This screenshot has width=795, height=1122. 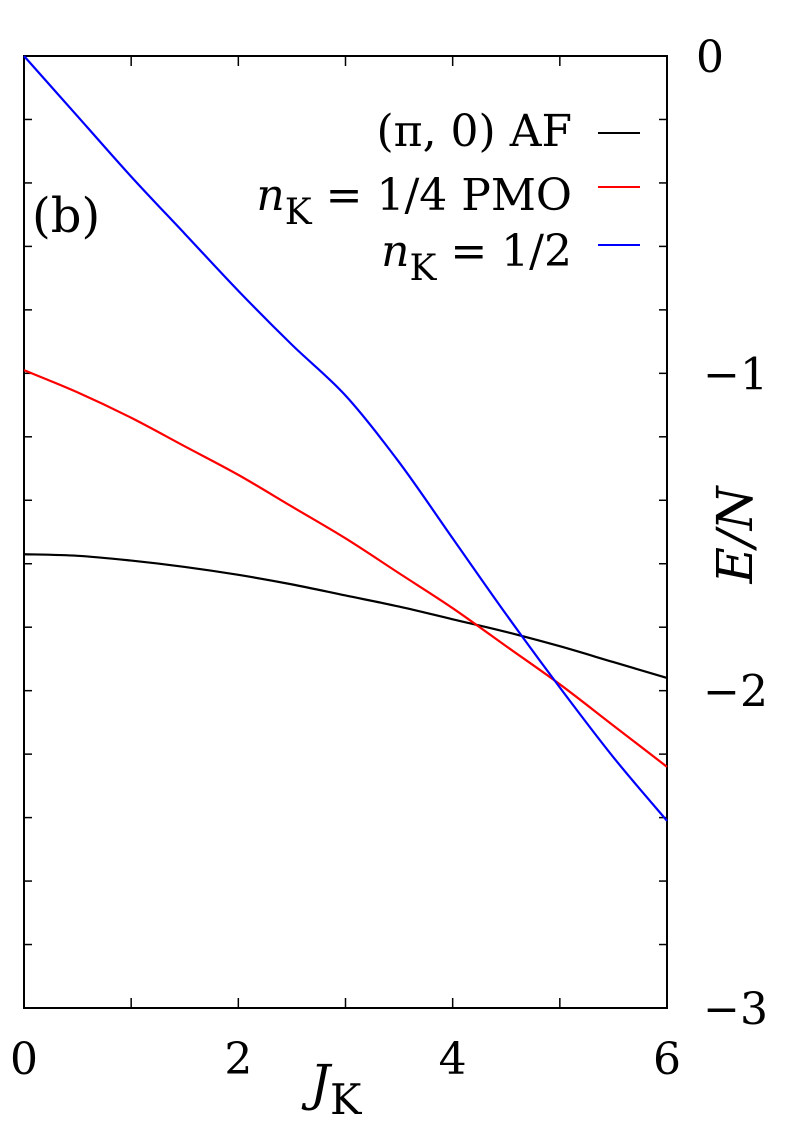 I want to click on legend-label-half-sub: K, so click(x=423, y=268).